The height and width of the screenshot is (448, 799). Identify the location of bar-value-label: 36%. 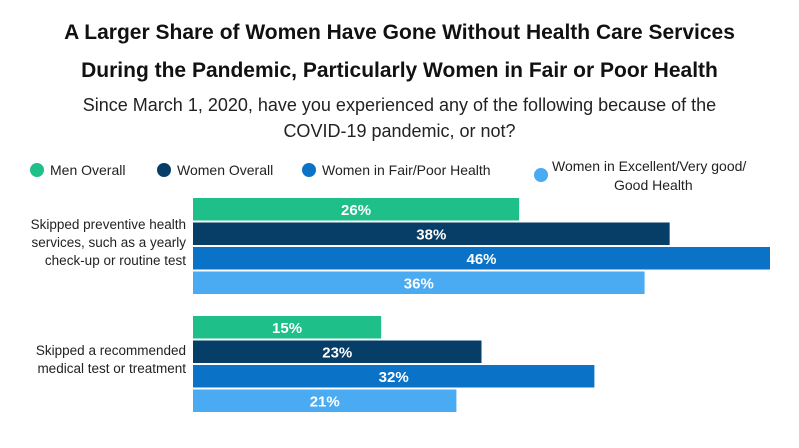
(419, 283).